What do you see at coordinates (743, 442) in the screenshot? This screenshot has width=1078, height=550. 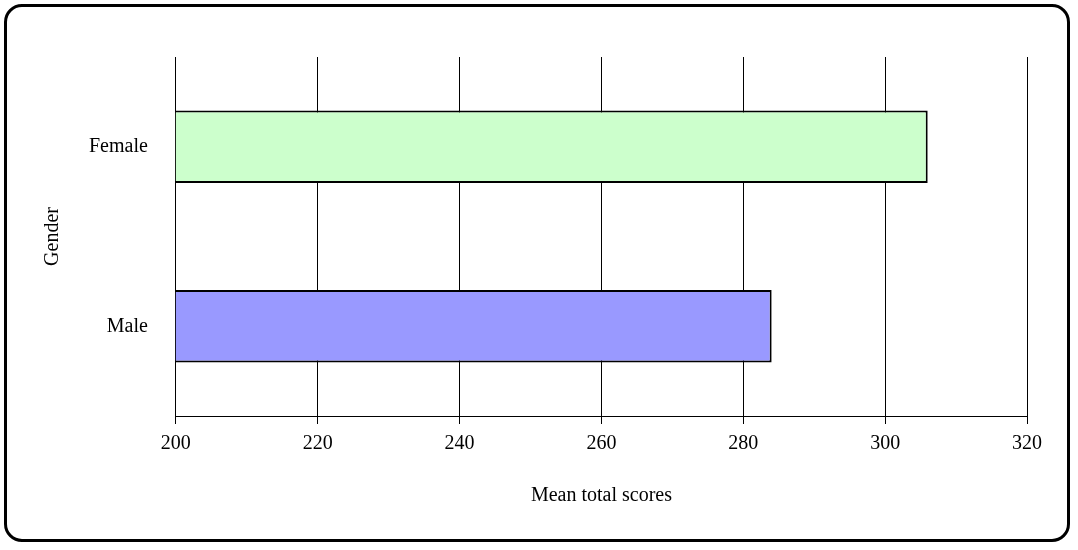 I see `x-tick-label: 280` at bounding box center [743, 442].